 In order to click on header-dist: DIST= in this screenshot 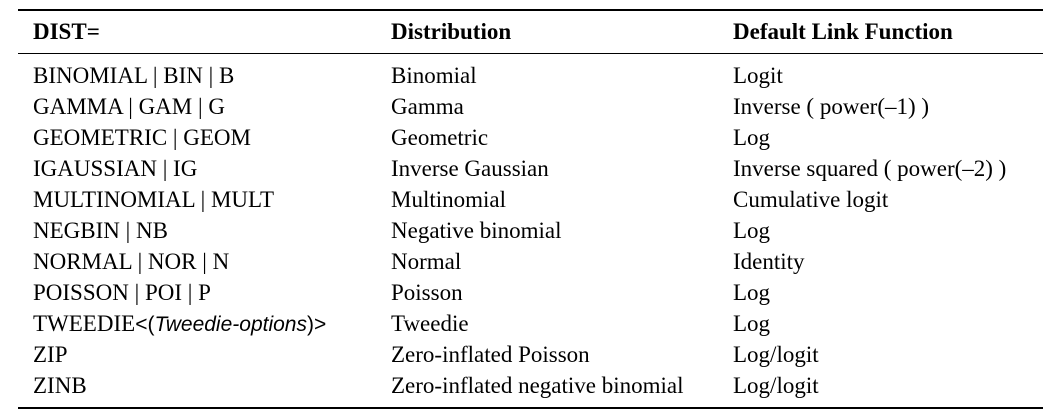, I will do `click(66, 31)`.